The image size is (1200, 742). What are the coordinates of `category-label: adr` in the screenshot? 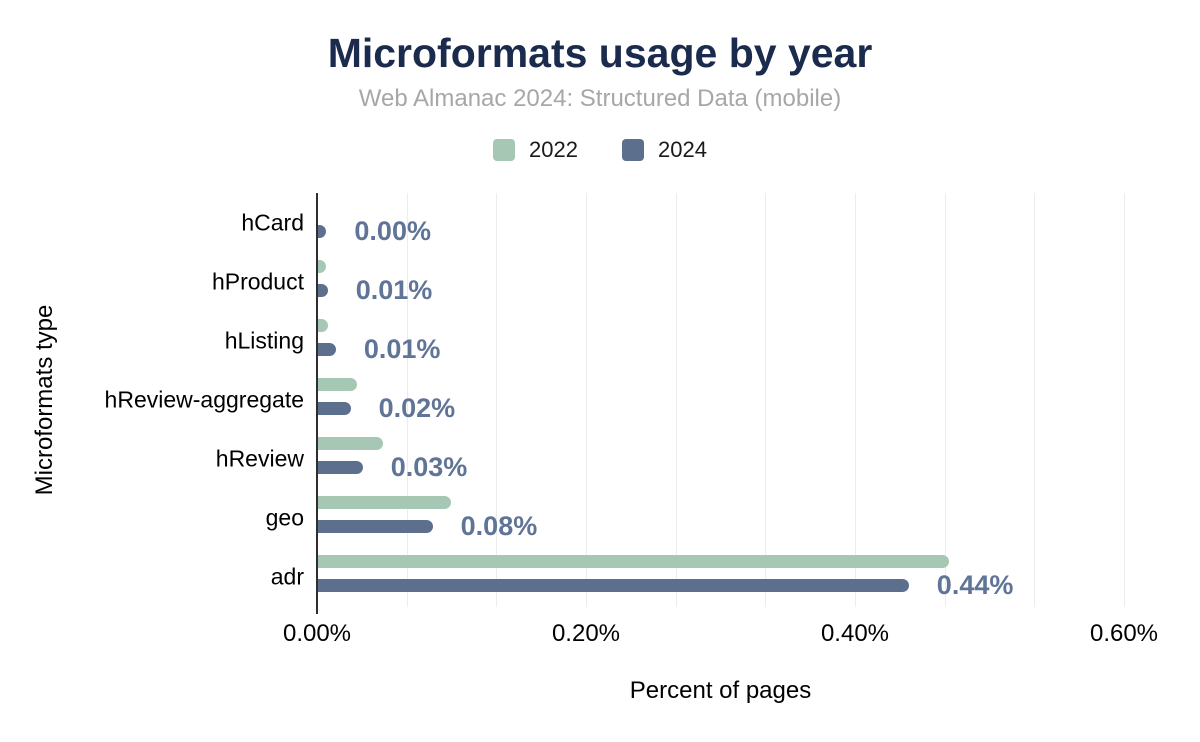 It's located at (287, 576).